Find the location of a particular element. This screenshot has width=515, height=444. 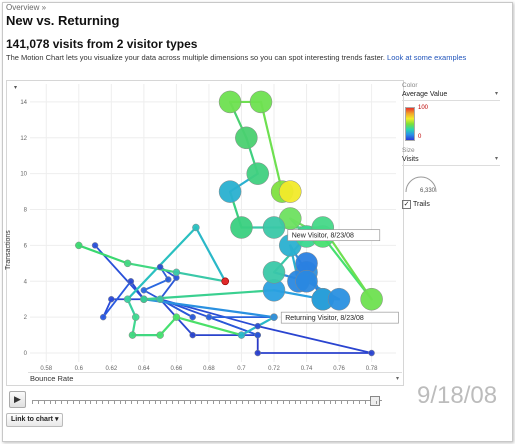

breadcrumb: Overview » is located at coordinates (26, 7).